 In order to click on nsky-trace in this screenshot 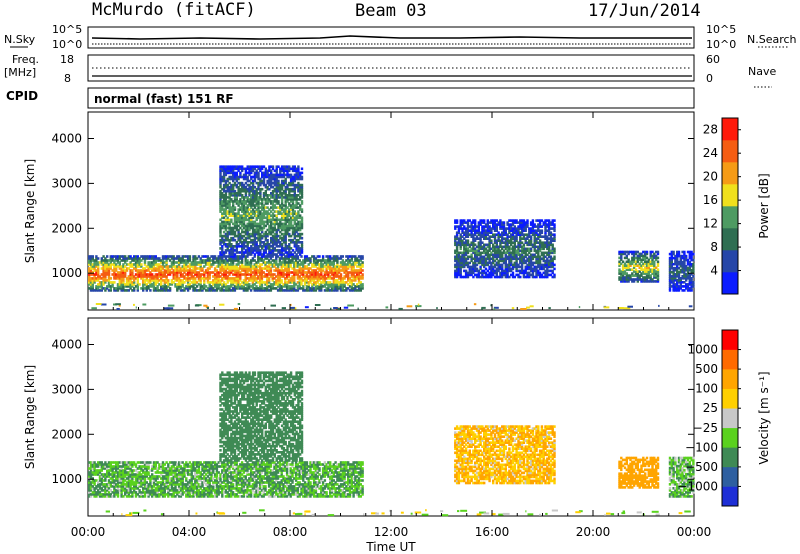, I will do `click(391, 37)`.